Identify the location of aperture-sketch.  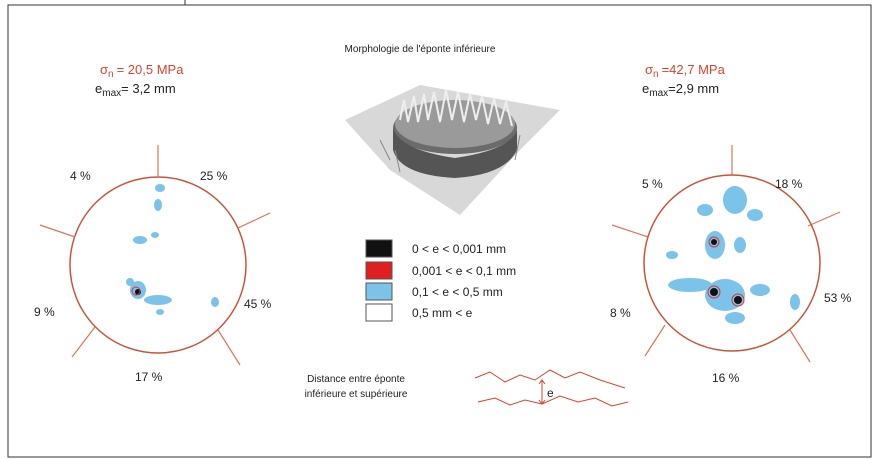
(551, 388).